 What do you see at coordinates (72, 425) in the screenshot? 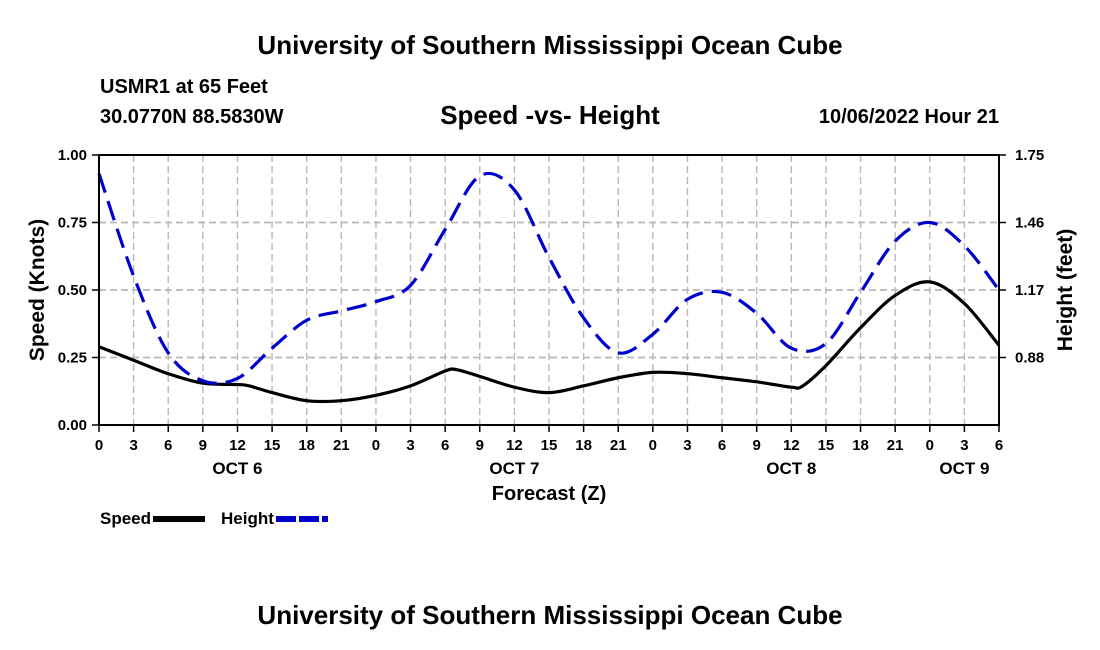
I see `y-tick-label: 0.00` at bounding box center [72, 425].